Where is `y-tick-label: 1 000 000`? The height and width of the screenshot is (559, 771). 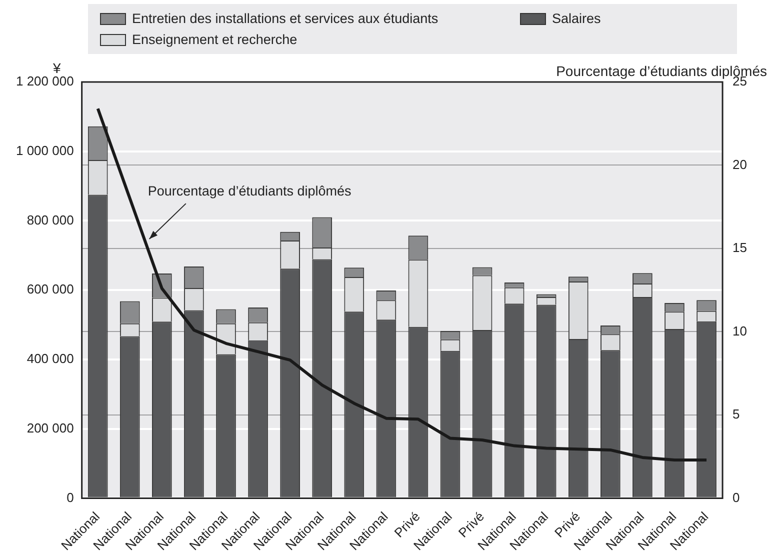
y-tick-label: 1 000 000 is located at coordinates (45, 150).